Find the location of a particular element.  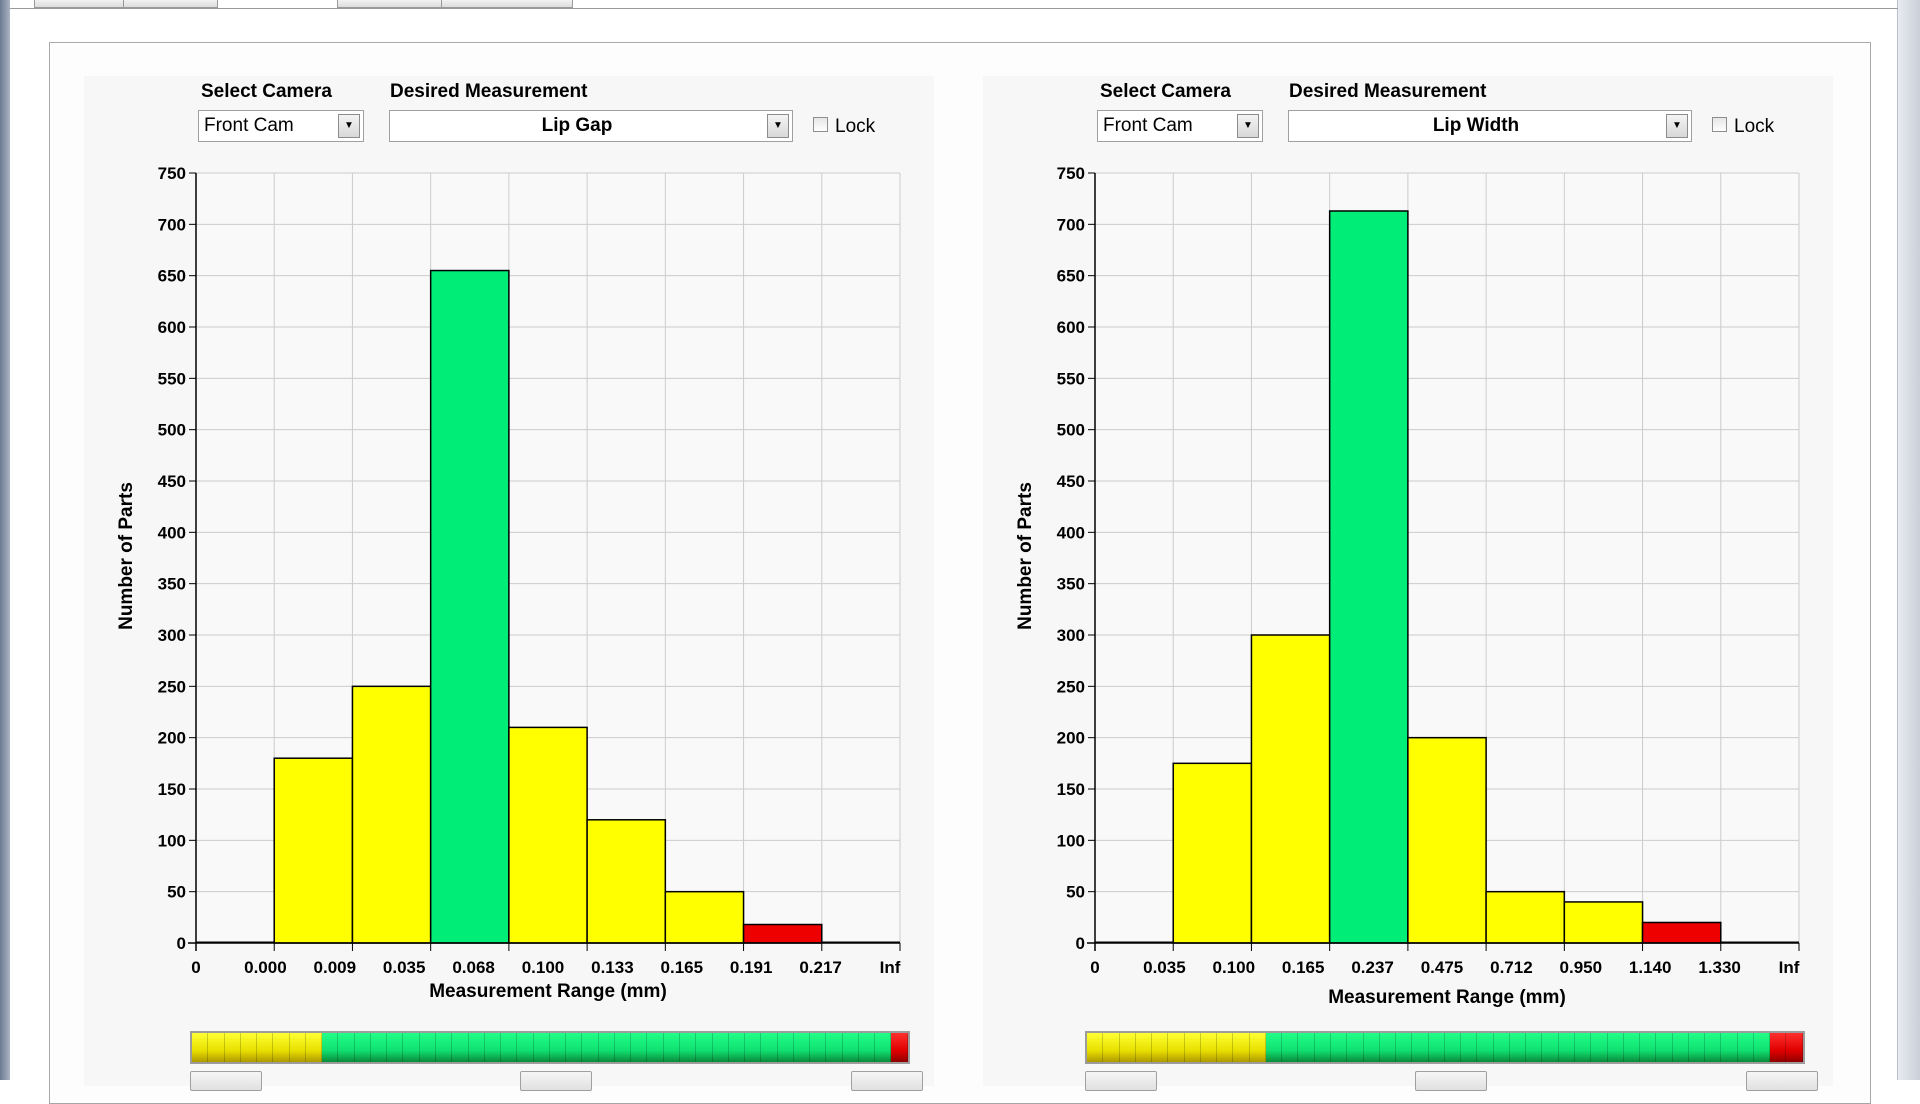

x-tick-label: 0.165 is located at coordinates (682, 967).